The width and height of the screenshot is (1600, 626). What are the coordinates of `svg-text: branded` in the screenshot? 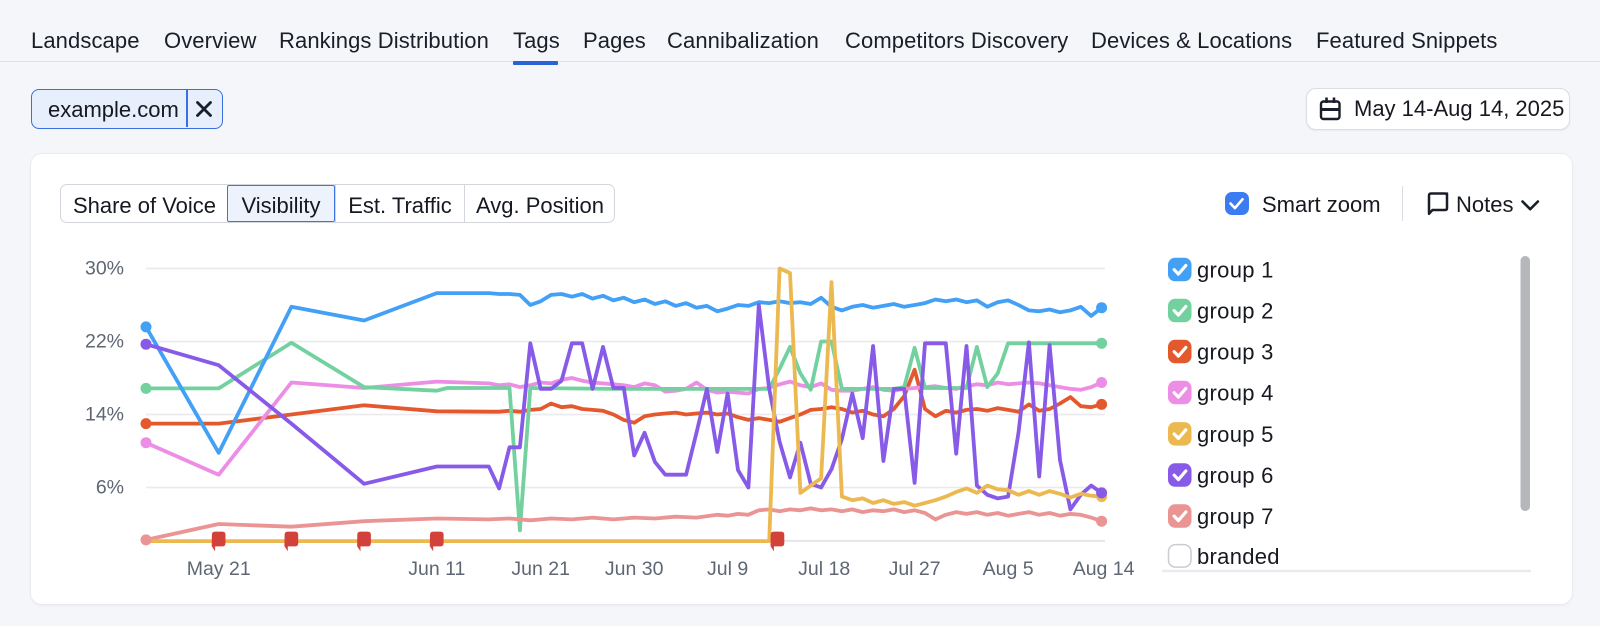 It's located at (1238, 556).